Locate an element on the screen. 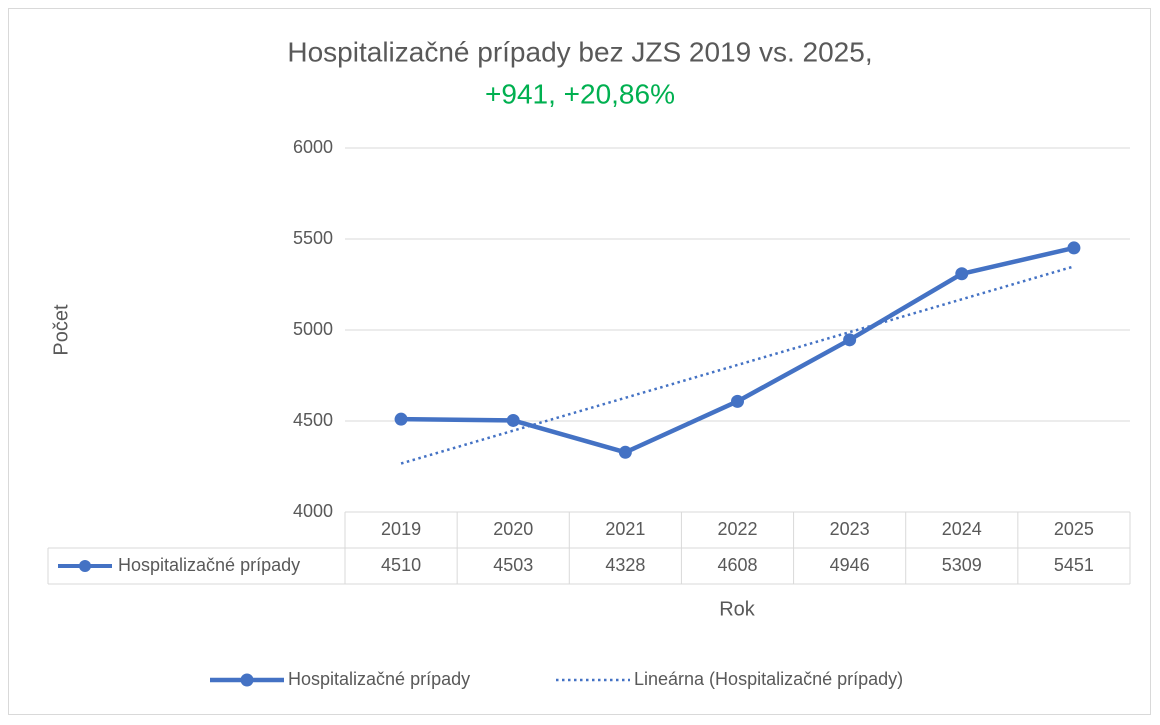 The image size is (1160, 725). y-tick-label: 5500 is located at coordinates (313, 238).